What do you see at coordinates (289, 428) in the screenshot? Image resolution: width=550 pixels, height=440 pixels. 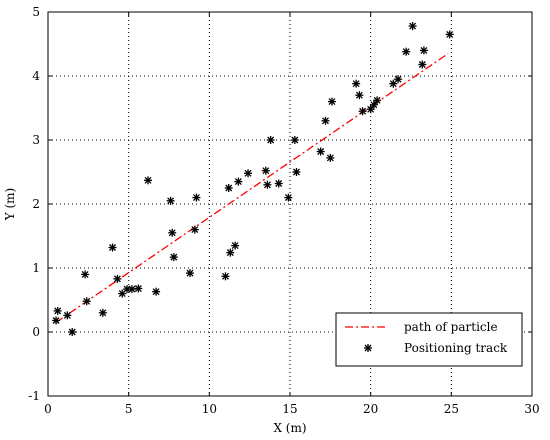 I see `x-axis-label: X (m)` at bounding box center [289, 428].